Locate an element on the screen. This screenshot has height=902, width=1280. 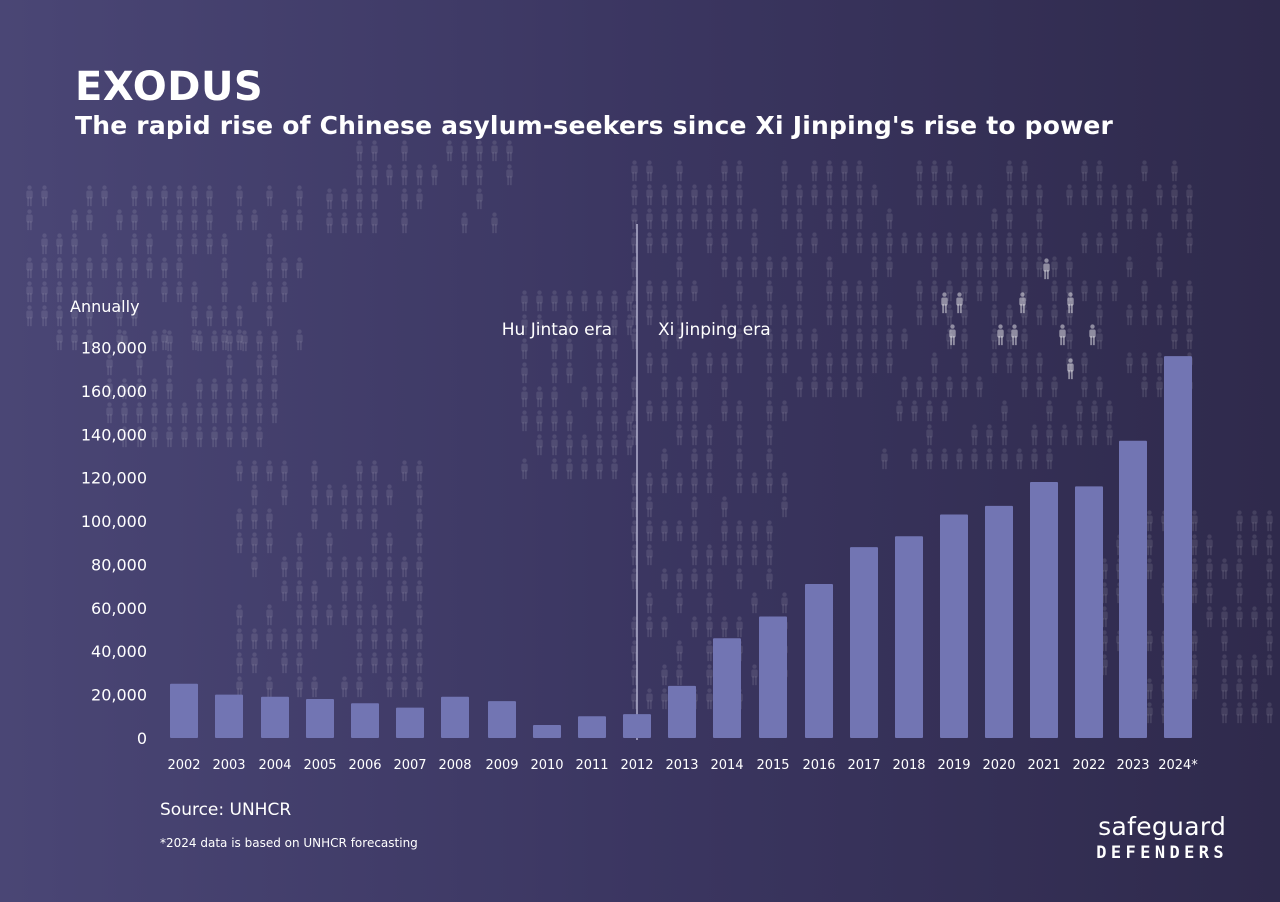
bar-2008 is located at coordinates (455, 717).